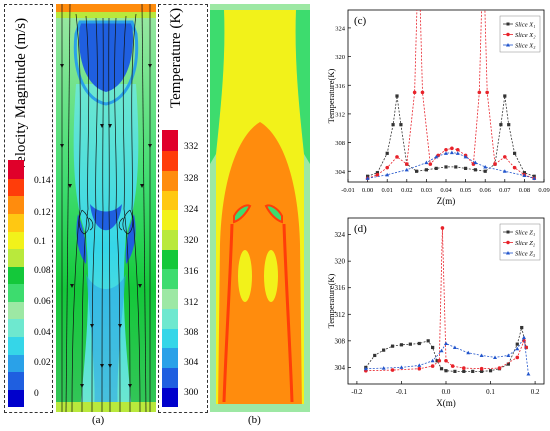  What do you see at coordinates (543, 190) in the screenshot?
I see `x-tick-label: 0.09` at bounding box center [543, 190].